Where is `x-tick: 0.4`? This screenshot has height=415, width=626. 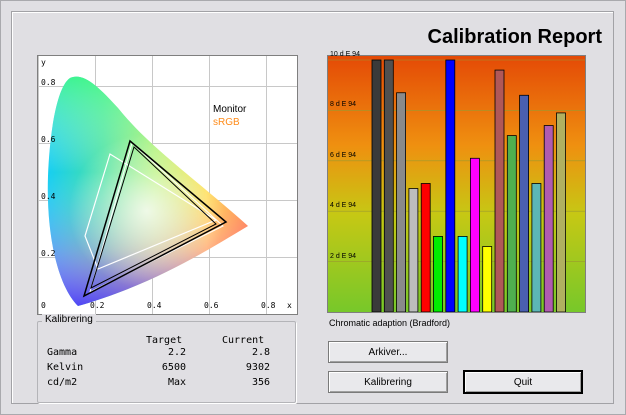 x-tick: 0.4 is located at coordinates (154, 305).